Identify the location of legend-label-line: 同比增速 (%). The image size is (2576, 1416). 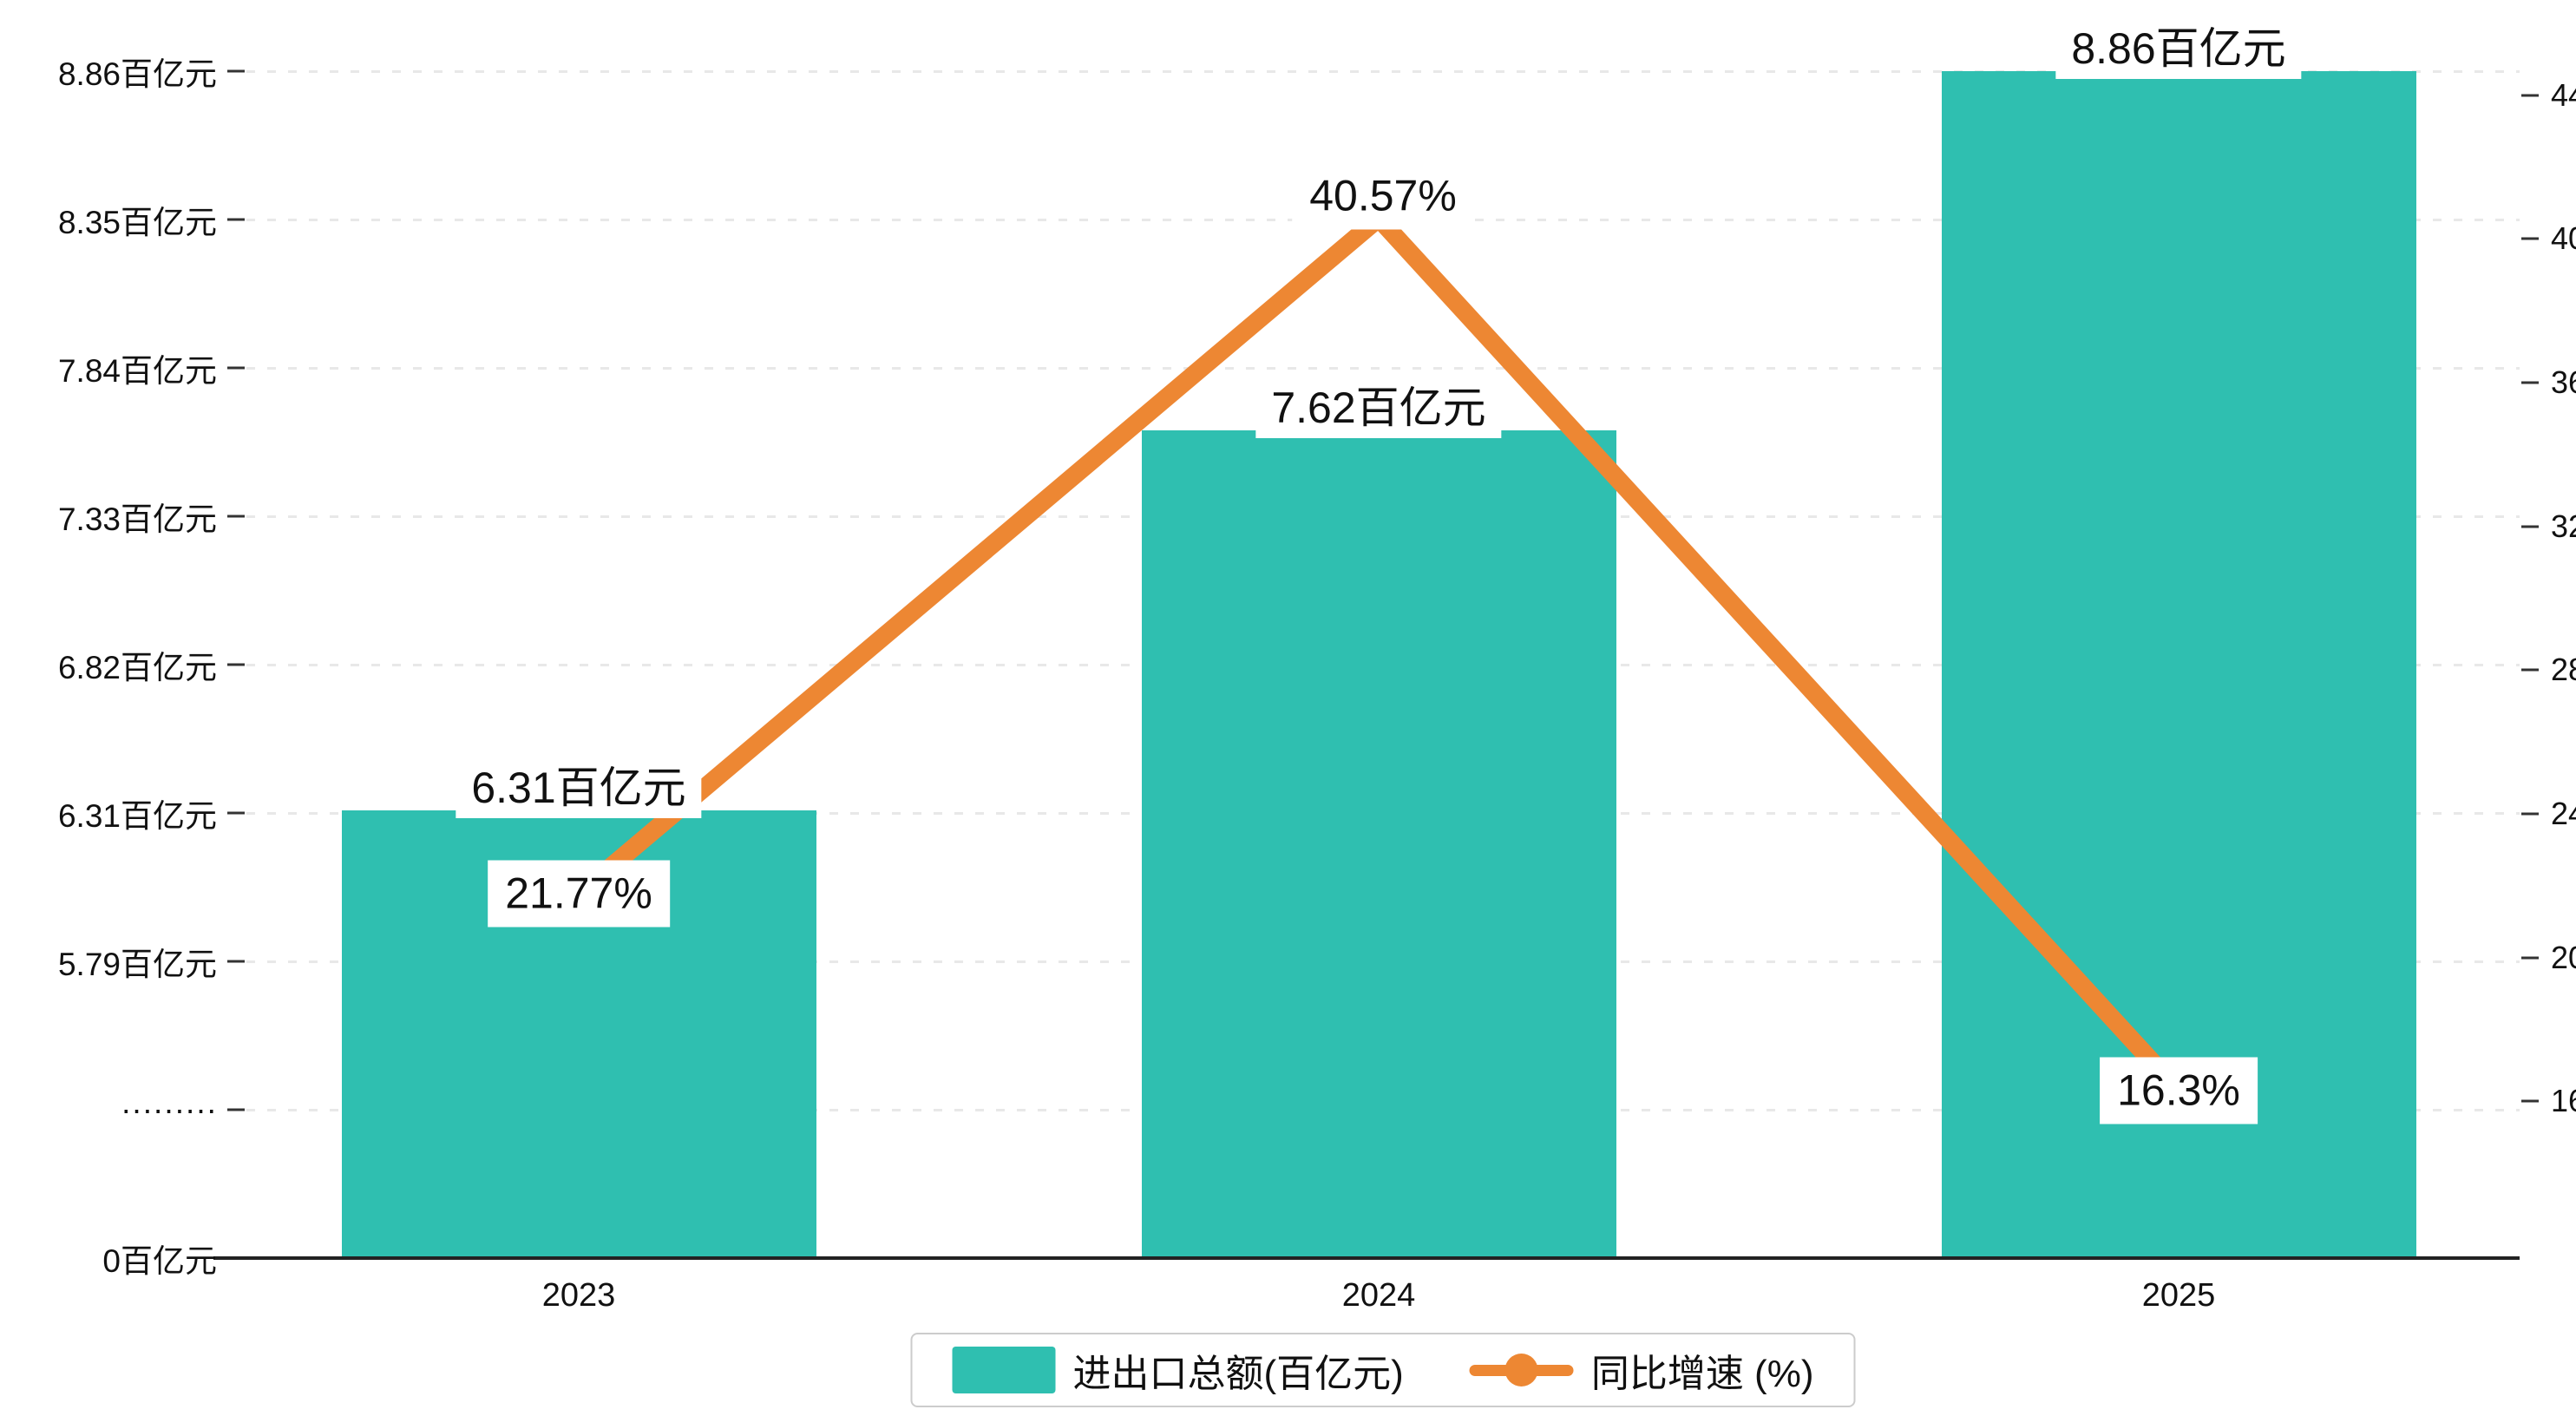
(1702, 1374).